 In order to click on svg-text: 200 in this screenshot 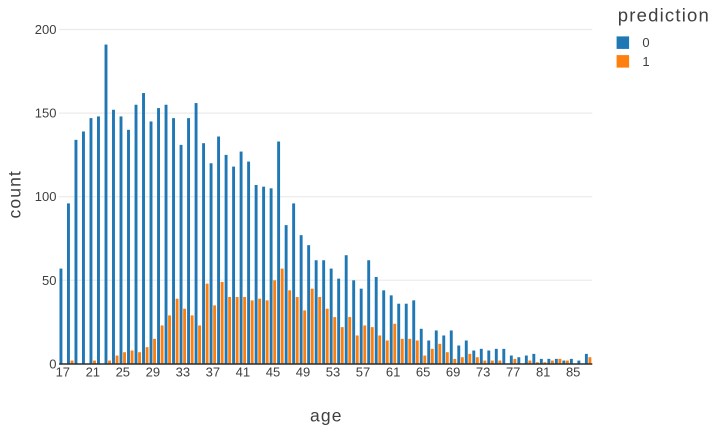, I will do `click(46, 29)`.